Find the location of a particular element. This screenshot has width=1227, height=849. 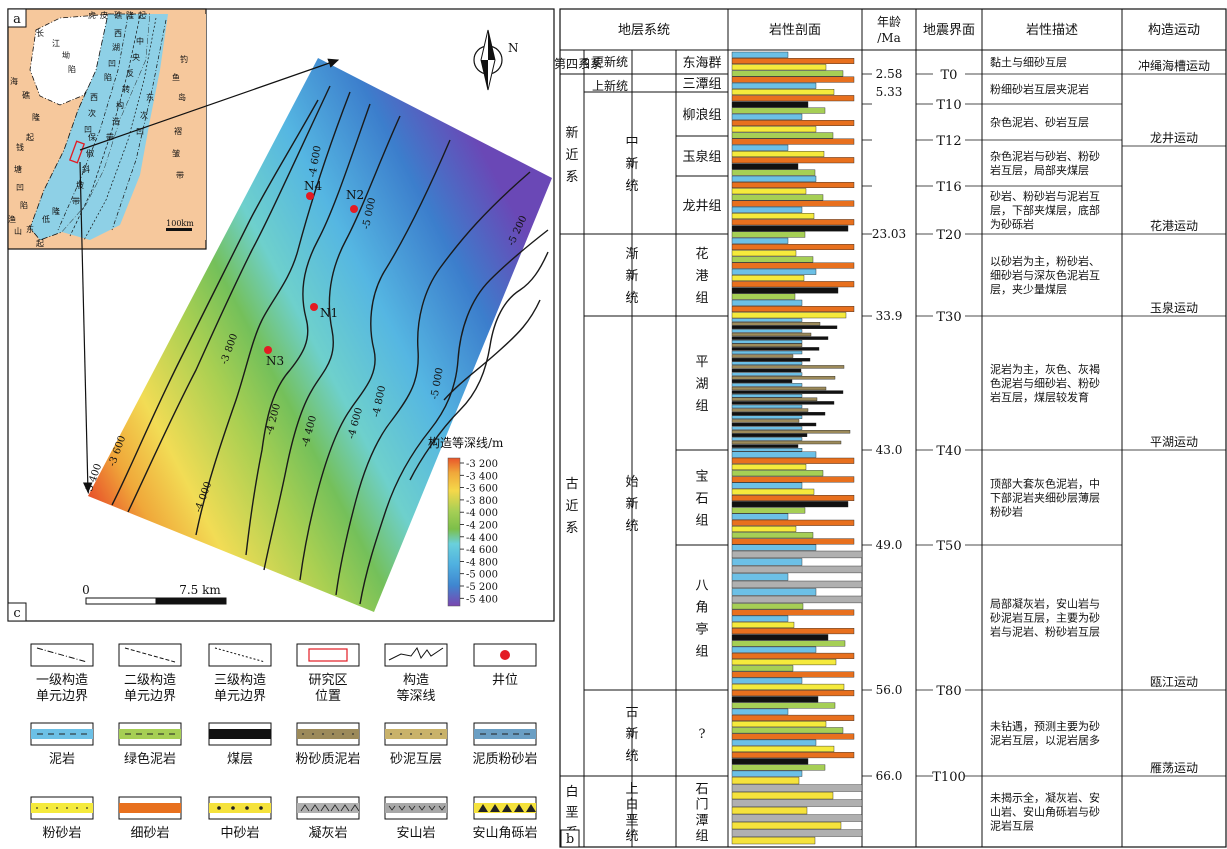

legend-label: 中砂岩 is located at coordinates (239, 833).